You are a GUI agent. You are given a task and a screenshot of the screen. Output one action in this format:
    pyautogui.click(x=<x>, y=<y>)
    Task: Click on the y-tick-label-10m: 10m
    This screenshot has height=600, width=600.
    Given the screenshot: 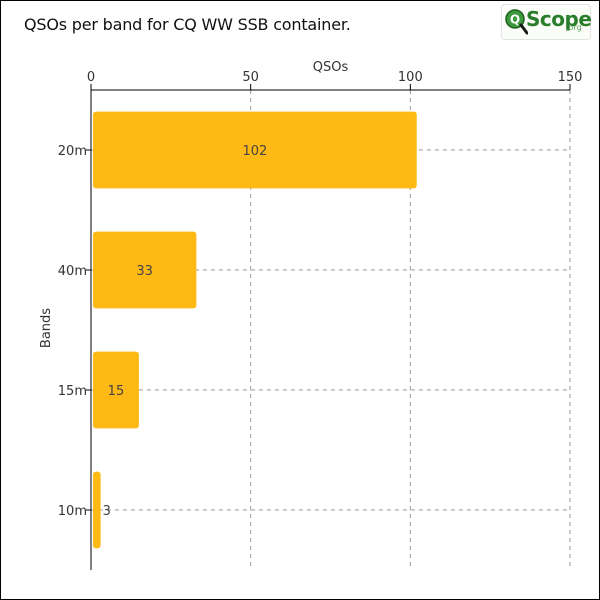 What is the action you would take?
    pyautogui.click(x=72, y=511)
    